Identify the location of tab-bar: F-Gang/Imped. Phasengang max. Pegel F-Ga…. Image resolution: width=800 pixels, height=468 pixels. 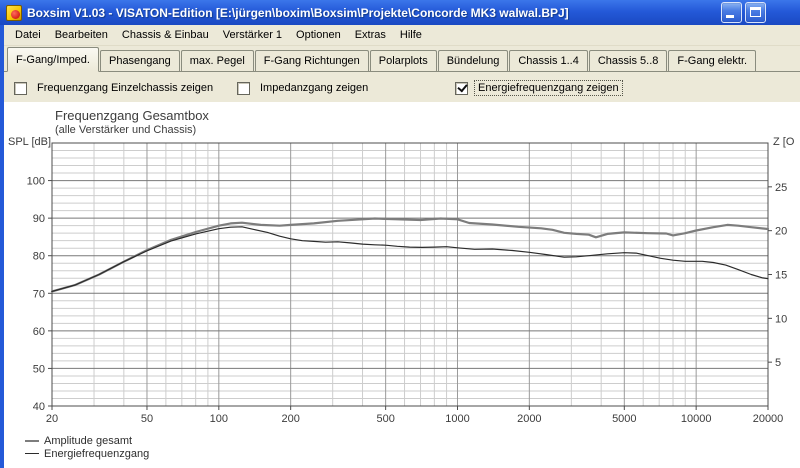
(402, 59).